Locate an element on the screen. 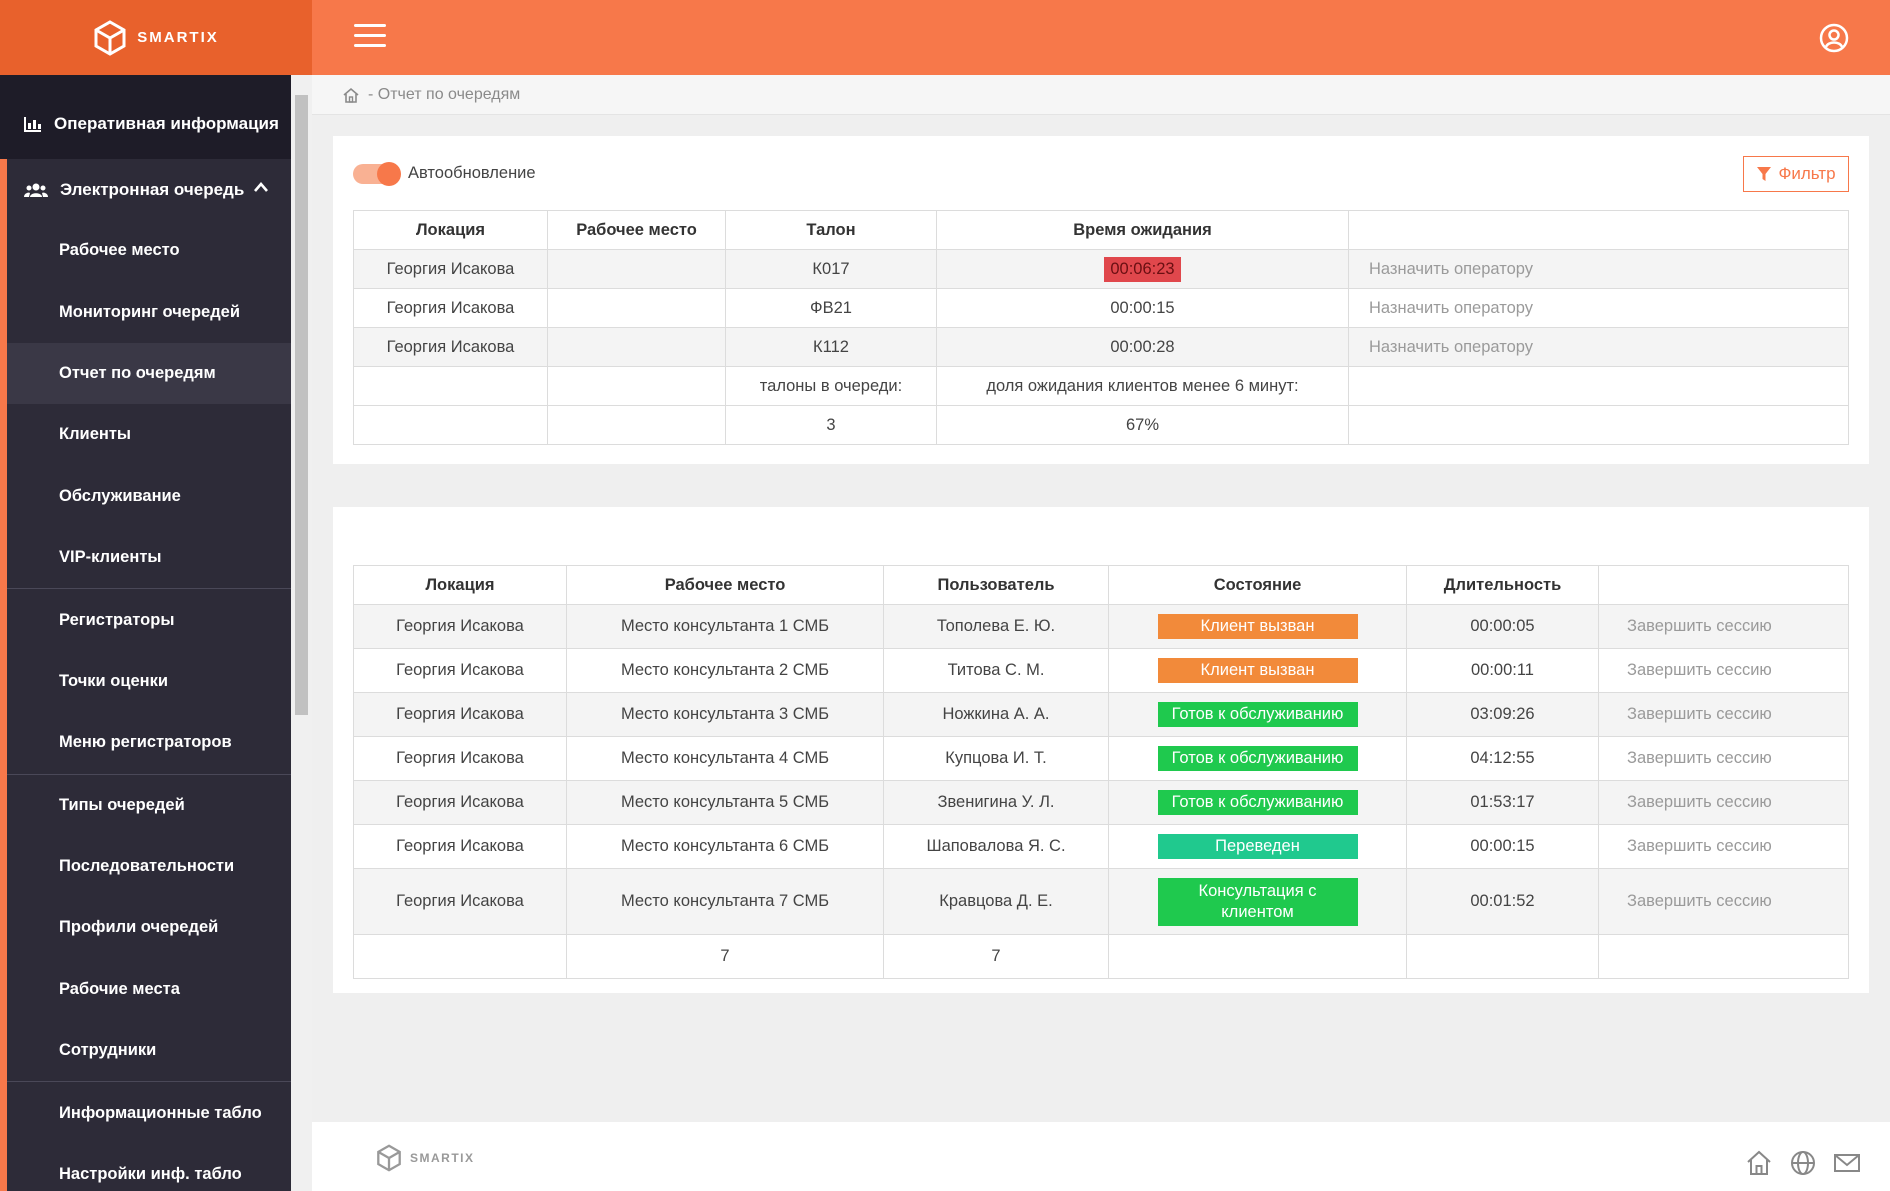 The height and width of the screenshot is (1191, 1890). column-header: Длительность is located at coordinates (1502, 585).